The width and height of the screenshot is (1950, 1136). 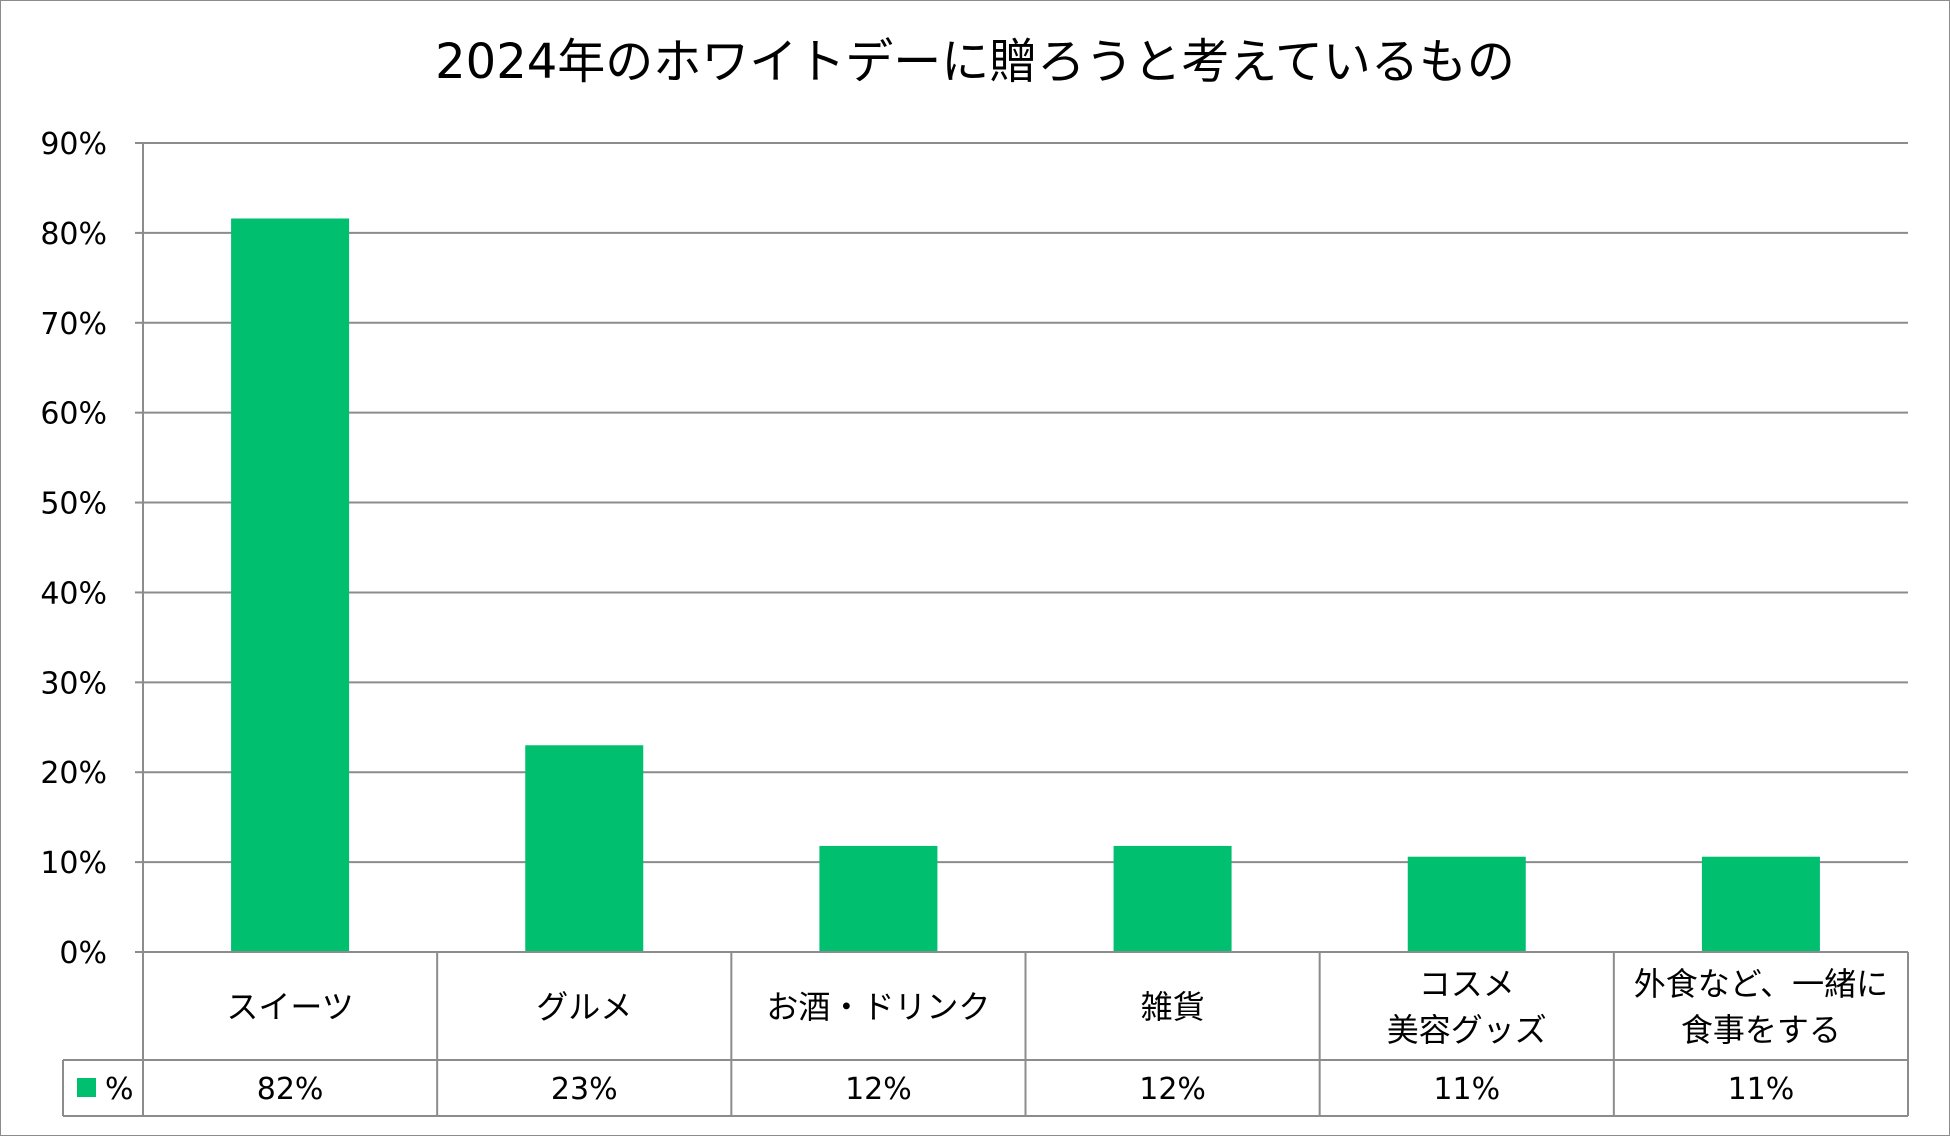 I want to click on y-tick-label: 60%, so click(x=73, y=414).